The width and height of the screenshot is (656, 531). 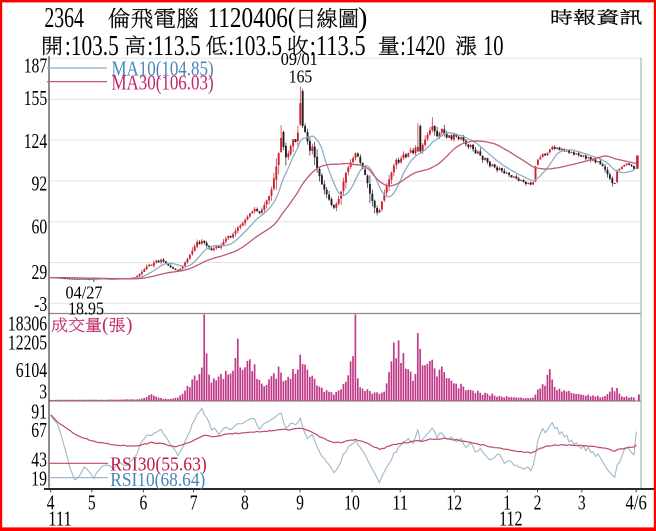 What do you see at coordinates (300, 502) in the screenshot?
I see `svg-text: 9` at bounding box center [300, 502].